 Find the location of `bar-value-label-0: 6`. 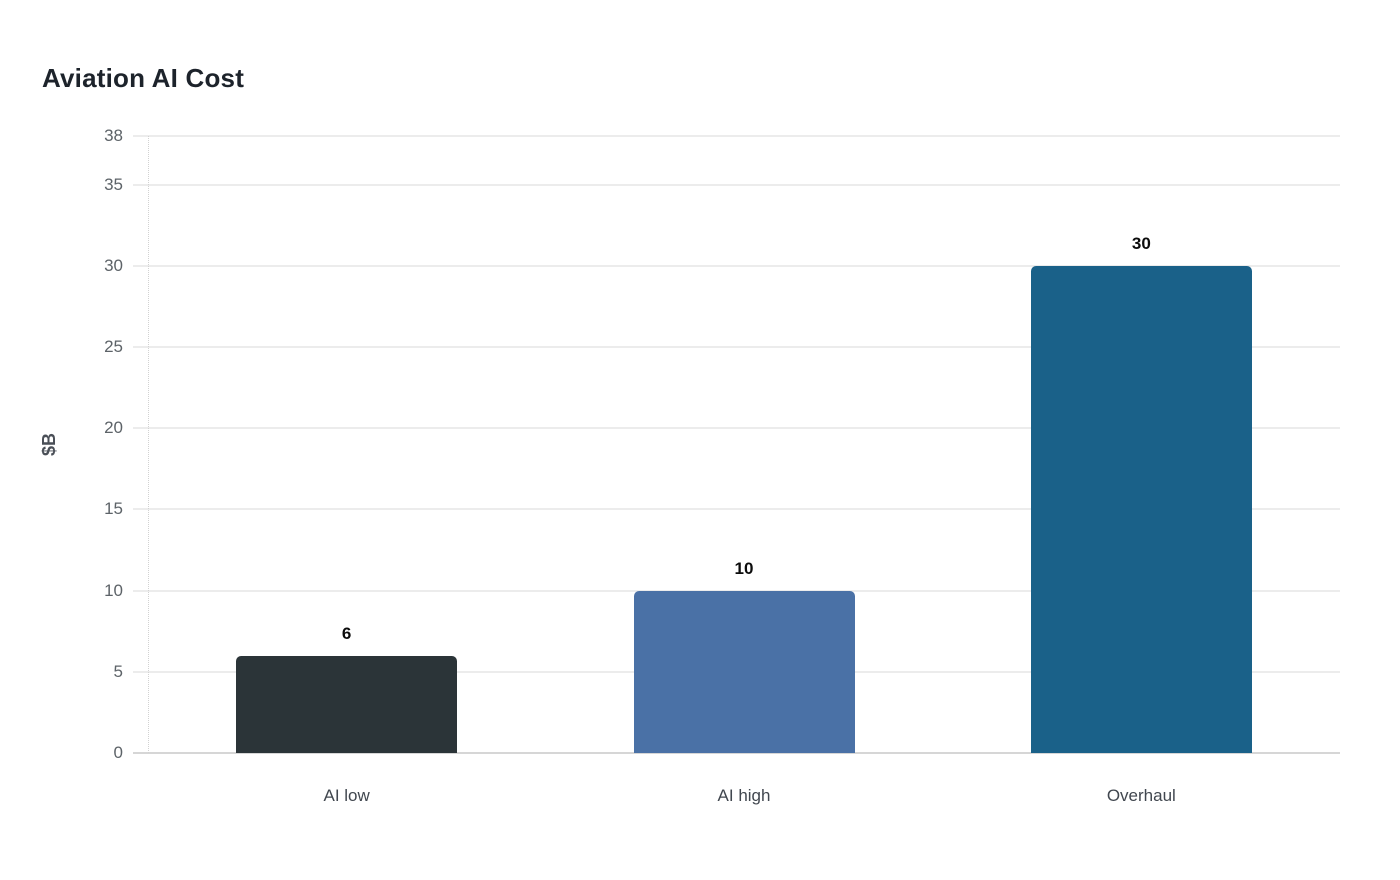

bar-value-label-0: 6 is located at coordinates (346, 633).